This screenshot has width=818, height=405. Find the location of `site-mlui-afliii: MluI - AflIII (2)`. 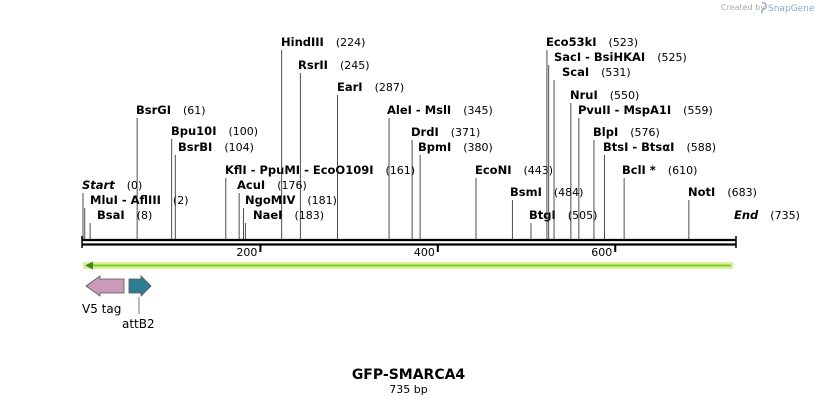

site-mlui-afliii: MluI - AflIII (2) is located at coordinates (136, 216).